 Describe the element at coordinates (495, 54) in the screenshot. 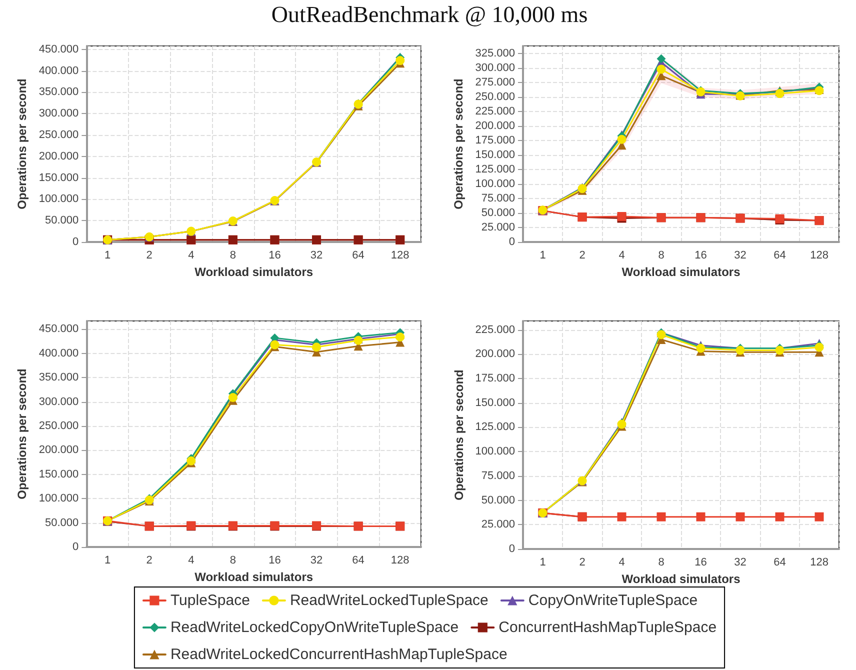

I see `y-tick-label: 325.000` at that location.